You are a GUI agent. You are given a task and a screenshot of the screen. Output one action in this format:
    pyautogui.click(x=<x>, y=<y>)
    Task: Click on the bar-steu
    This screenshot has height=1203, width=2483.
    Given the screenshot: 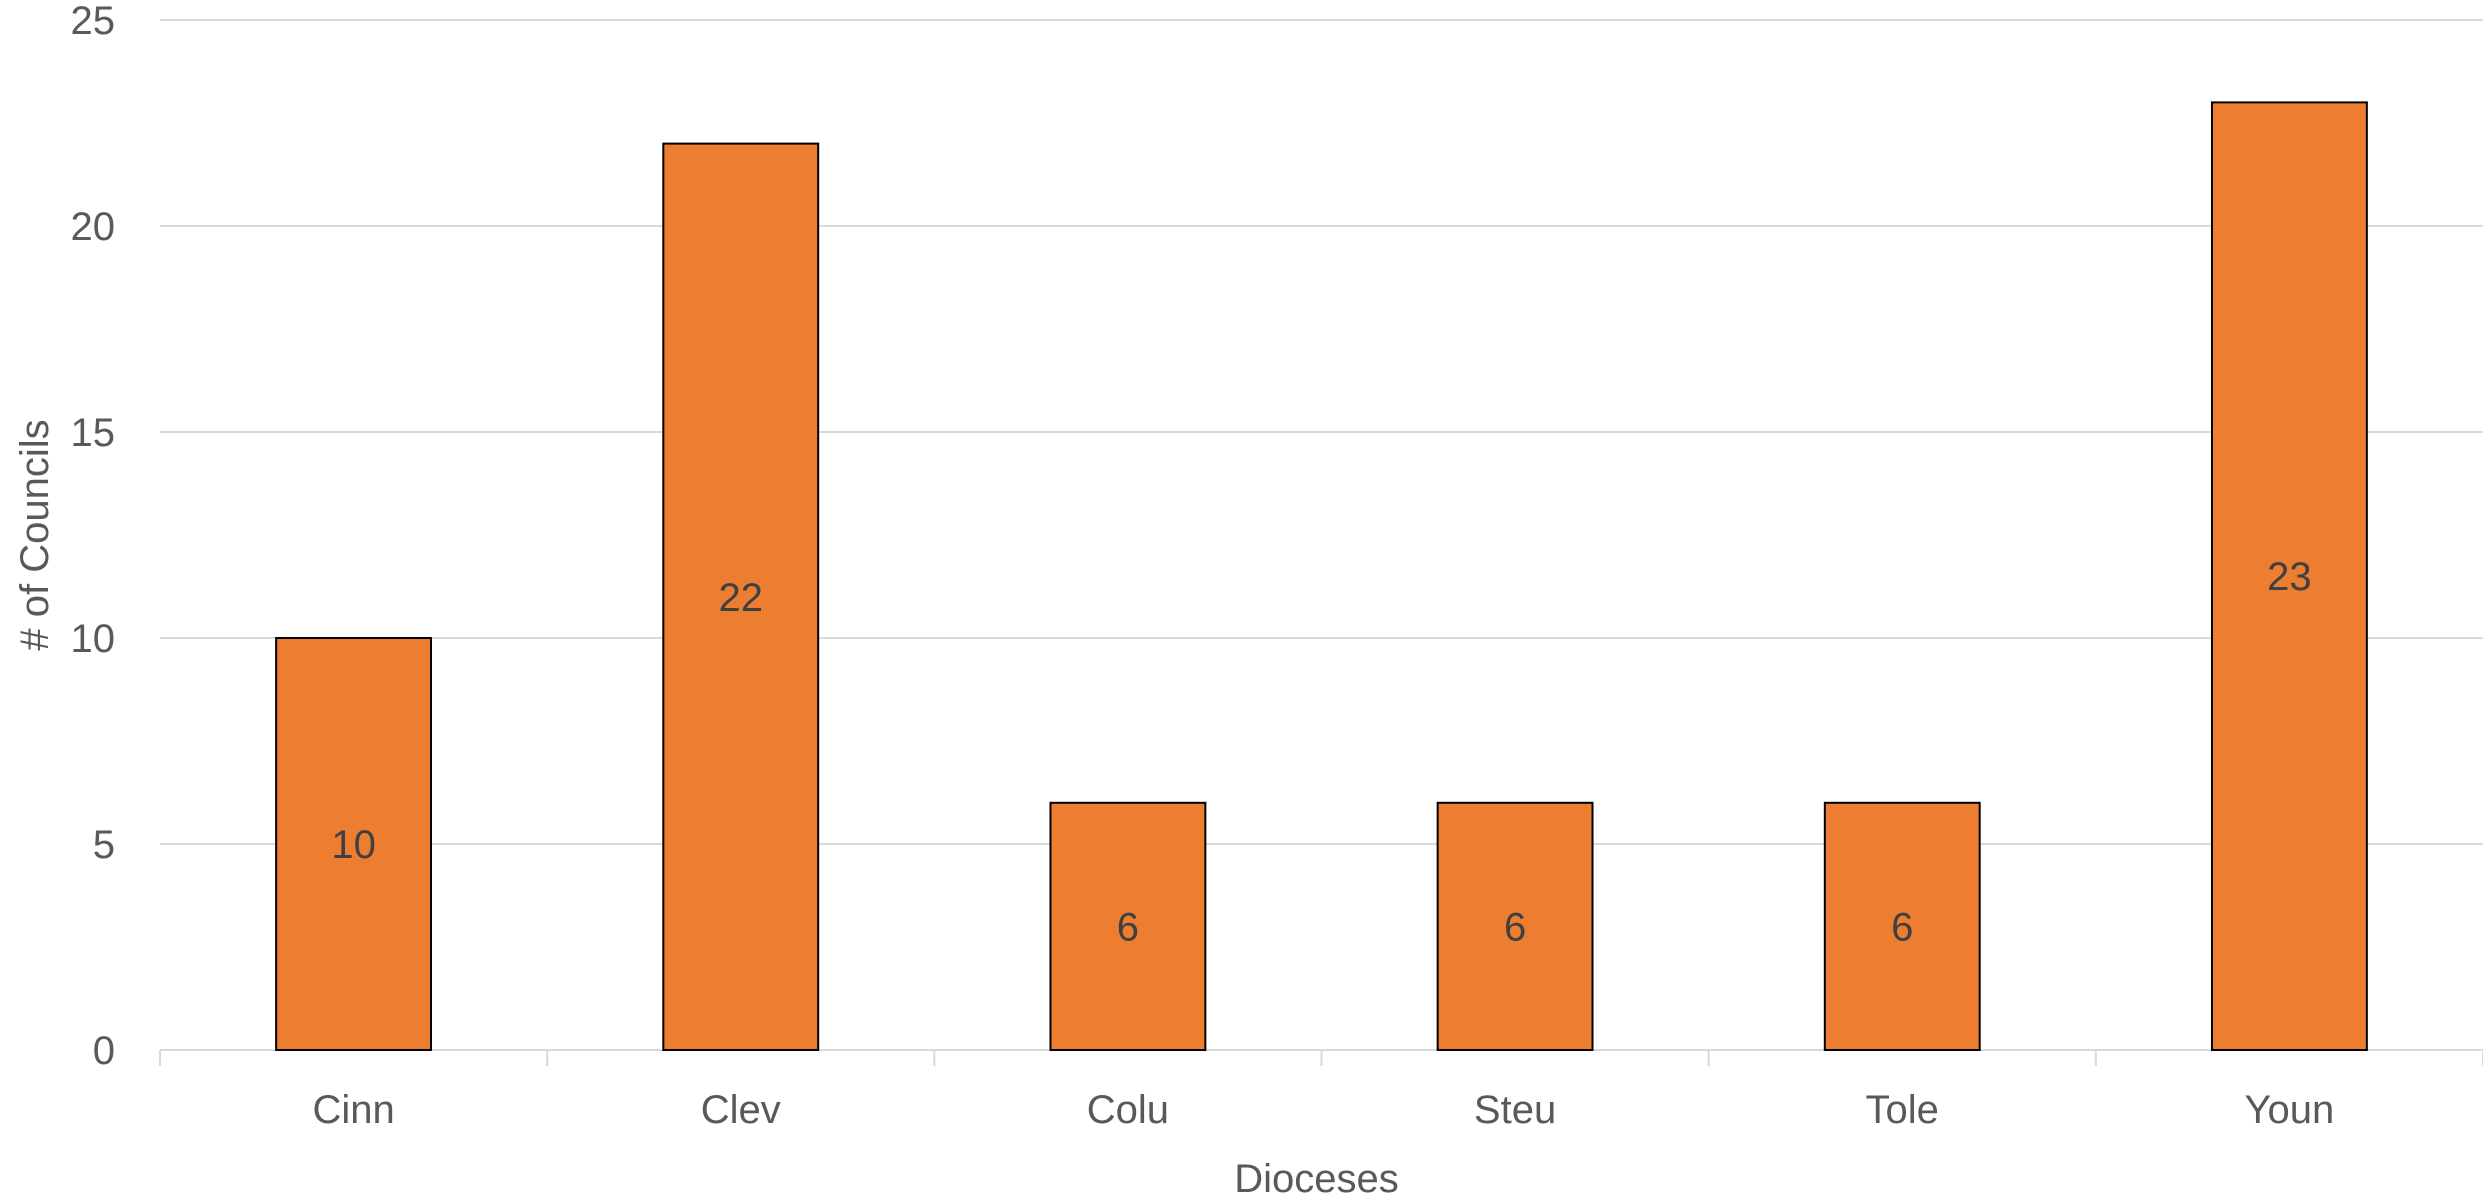 What is the action you would take?
    pyautogui.click(x=1515, y=926)
    